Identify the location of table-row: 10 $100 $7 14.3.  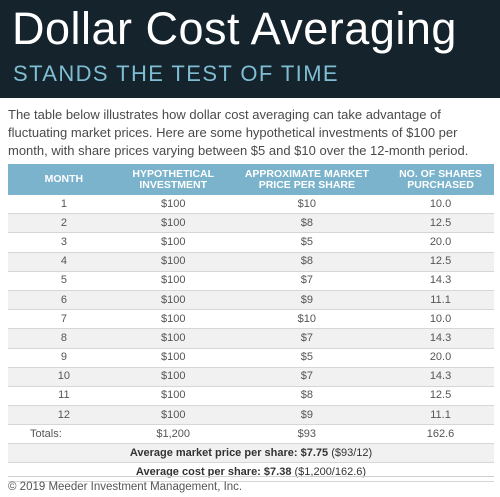
(251, 377).